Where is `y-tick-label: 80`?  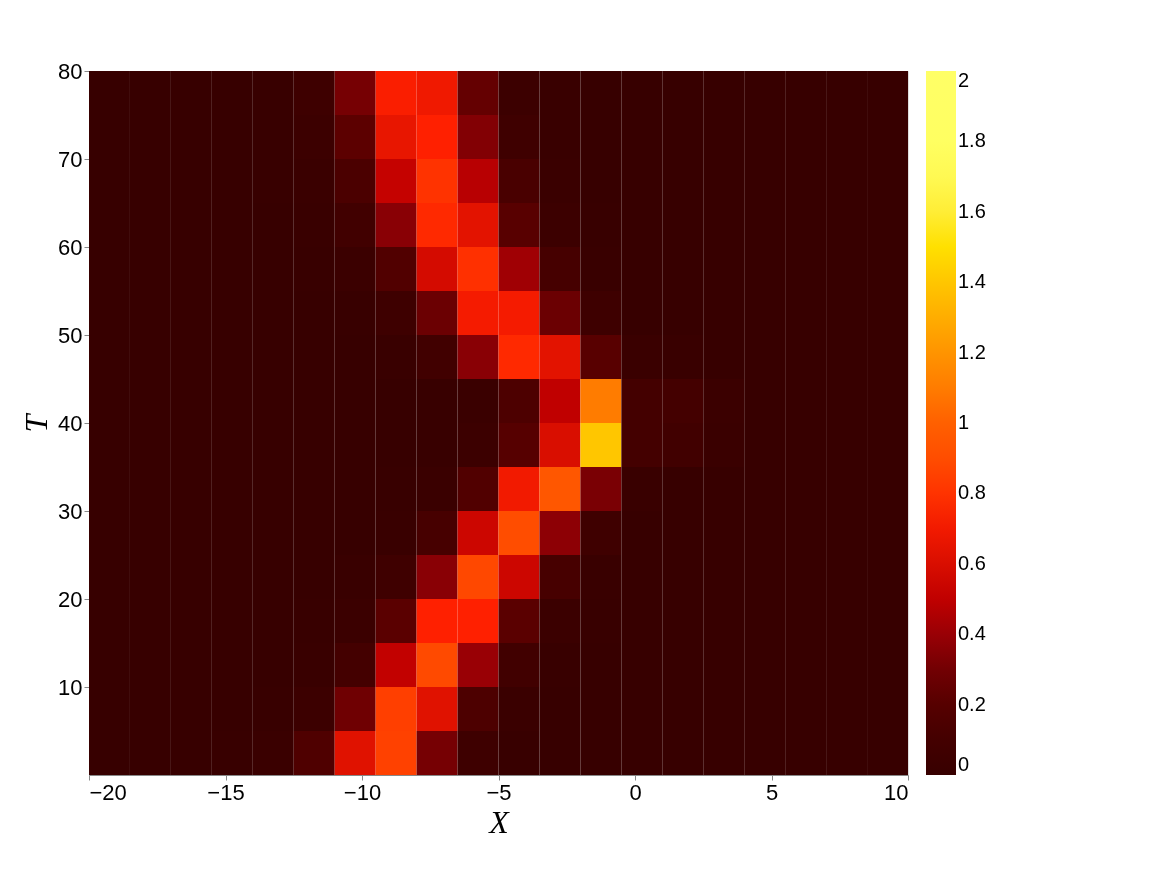
y-tick-label: 80 is located at coordinates (70, 71).